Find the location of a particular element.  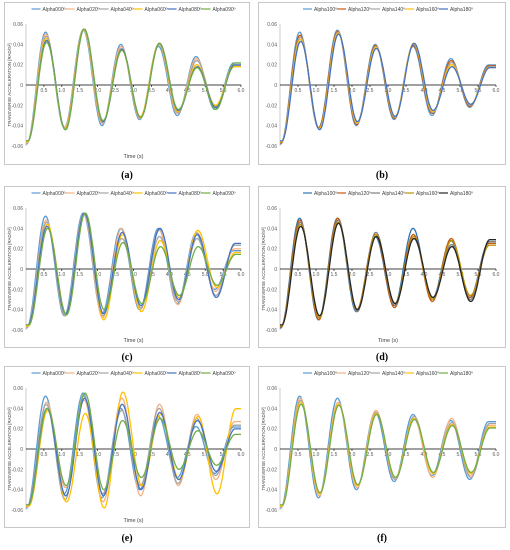

legend-label: Alpha060º is located at coordinates (156, 374).